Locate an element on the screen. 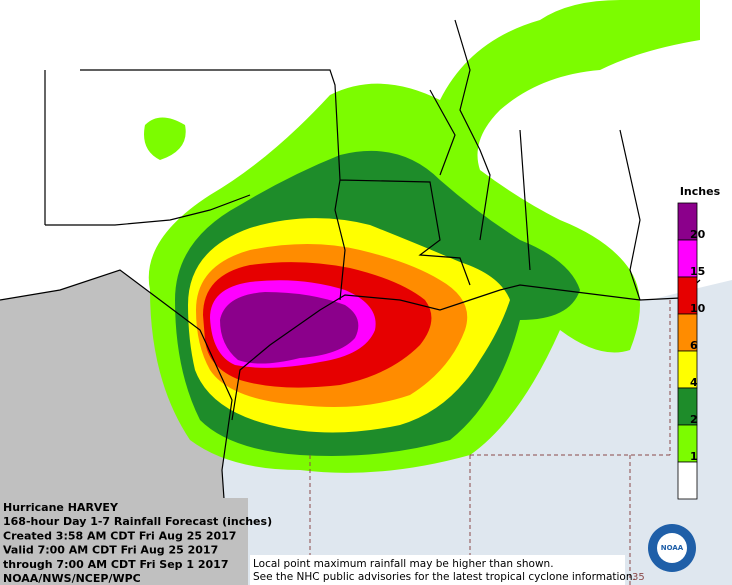 Image resolution: width=732 pixels, height=585 pixels. header-line: Hurricane HARVEY is located at coordinates (61, 507).